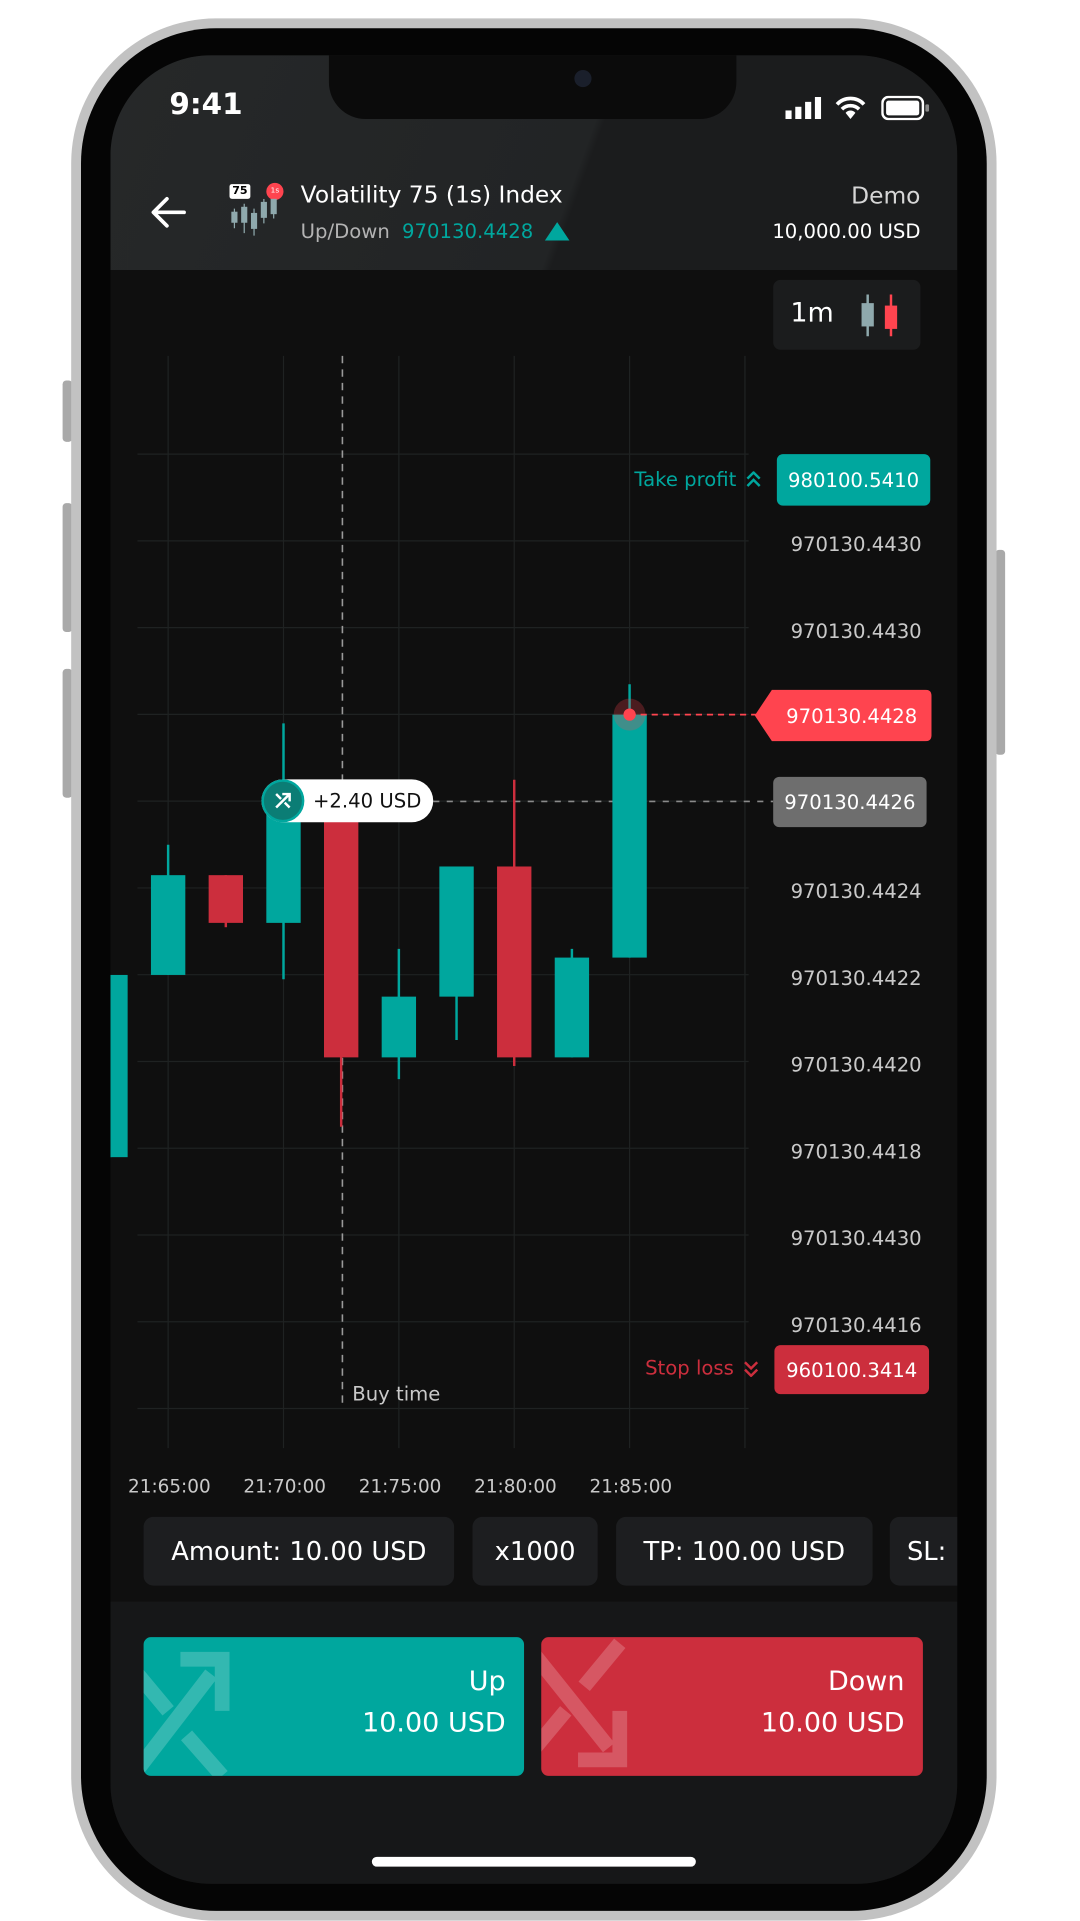  What do you see at coordinates (856, 978) in the screenshot?
I see `y-tick-label: 970130.4422` at bounding box center [856, 978].